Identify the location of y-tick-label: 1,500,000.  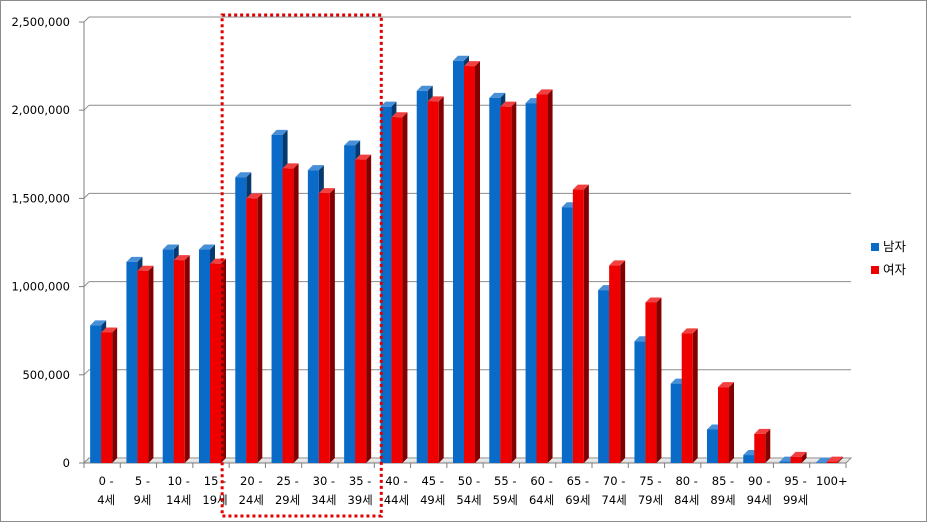
(40, 198).